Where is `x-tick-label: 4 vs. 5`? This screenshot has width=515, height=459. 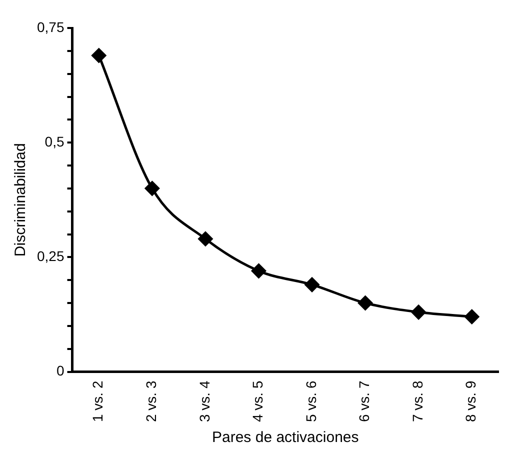 x-tick-label: 4 vs. 5 is located at coordinates (258, 401).